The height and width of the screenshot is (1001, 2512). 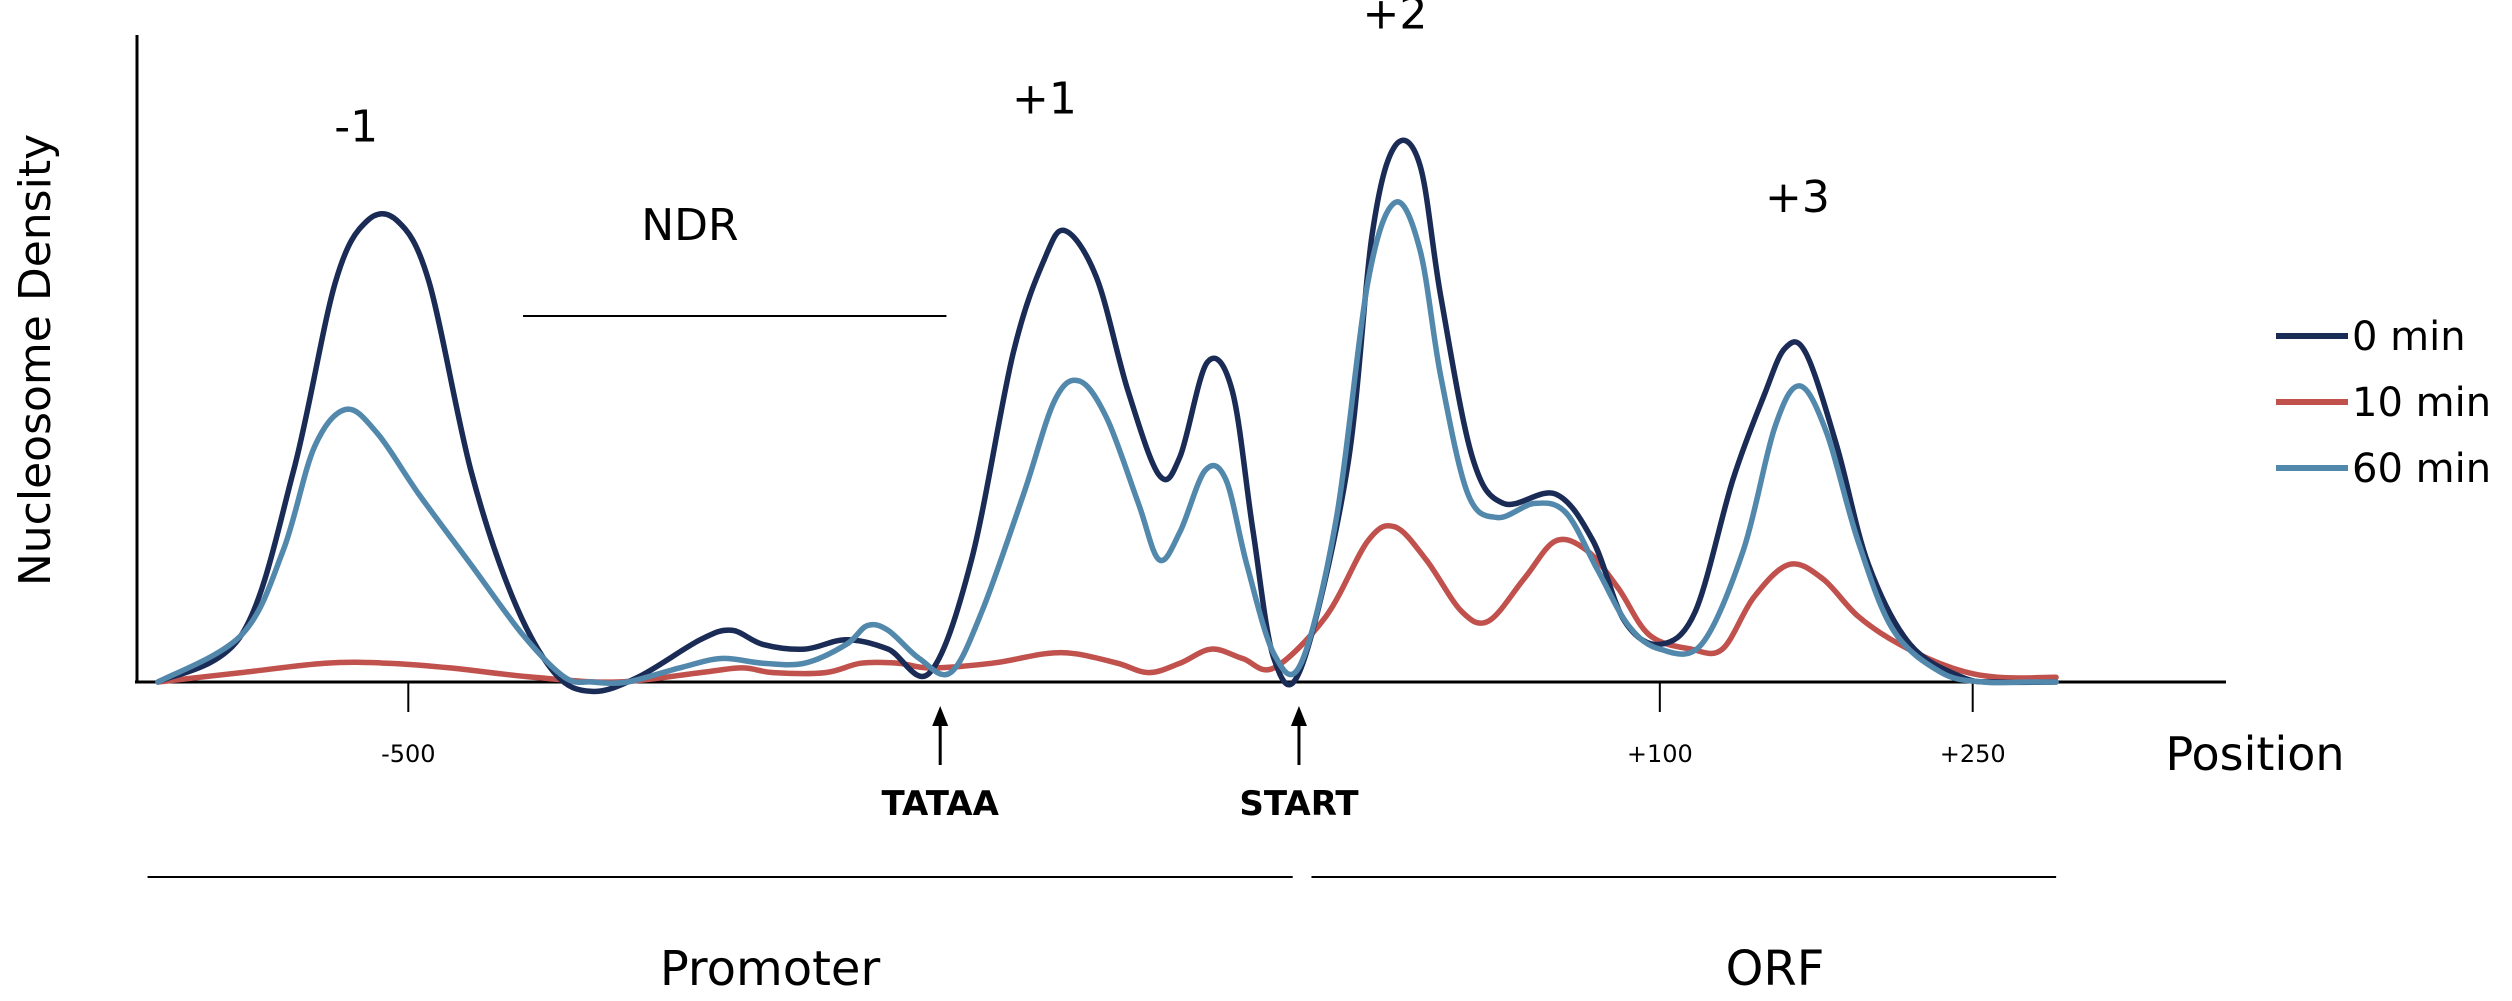 I want to click on legend-label-2: 60 min, so click(x=2421, y=469).